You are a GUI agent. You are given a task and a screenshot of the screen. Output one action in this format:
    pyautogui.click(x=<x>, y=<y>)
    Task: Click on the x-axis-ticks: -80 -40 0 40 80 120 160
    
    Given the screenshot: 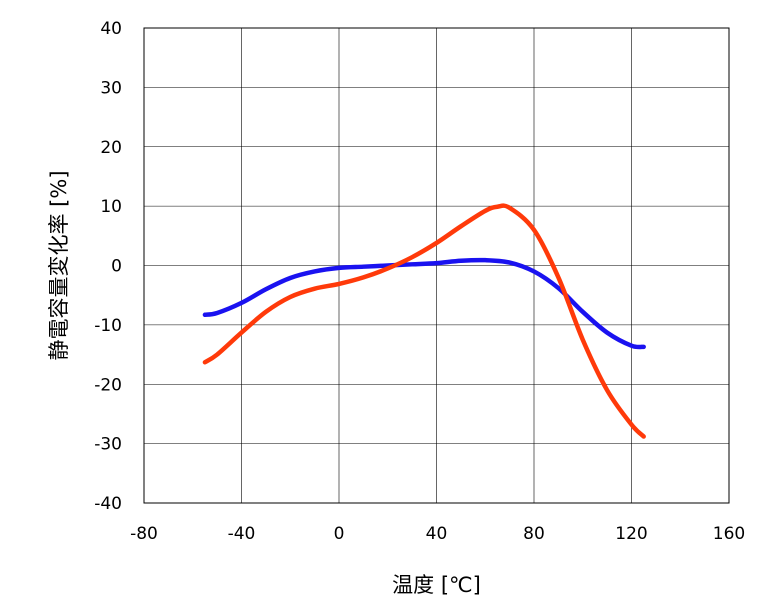 What is the action you would take?
    pyautogui.click(x=437, y=534)
    